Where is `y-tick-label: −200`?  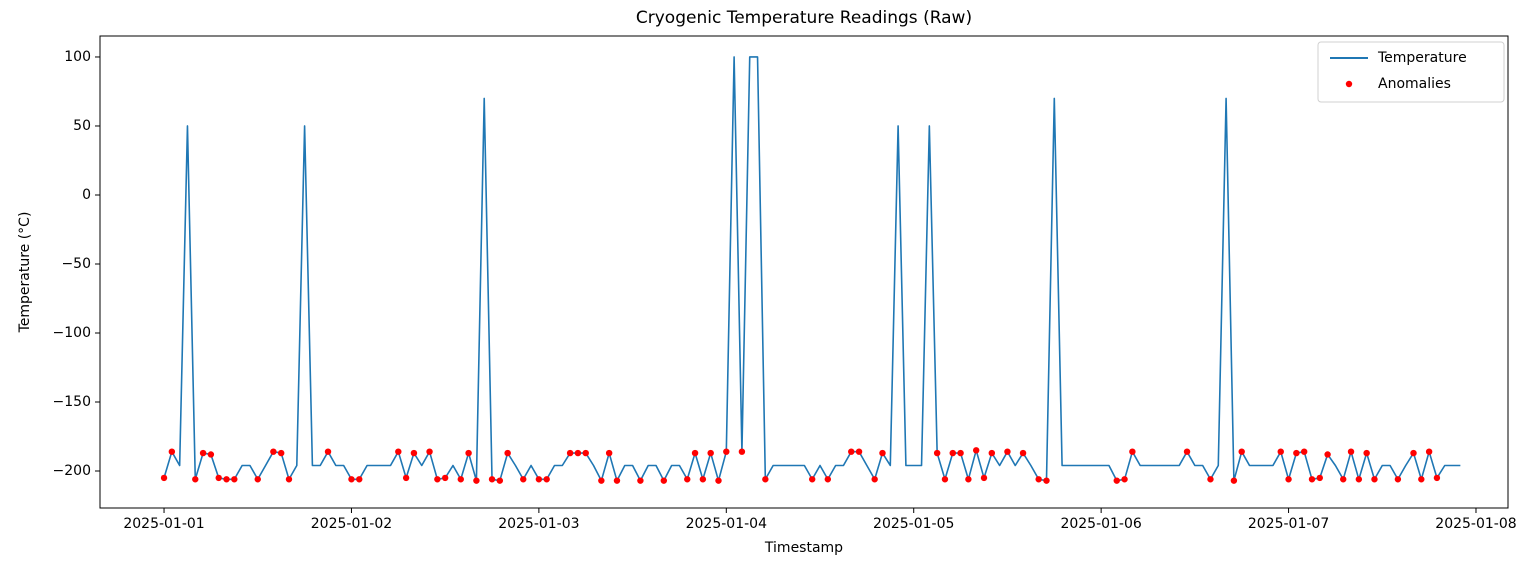
y-tick-label: −200 is located at coordinates (72, 471).